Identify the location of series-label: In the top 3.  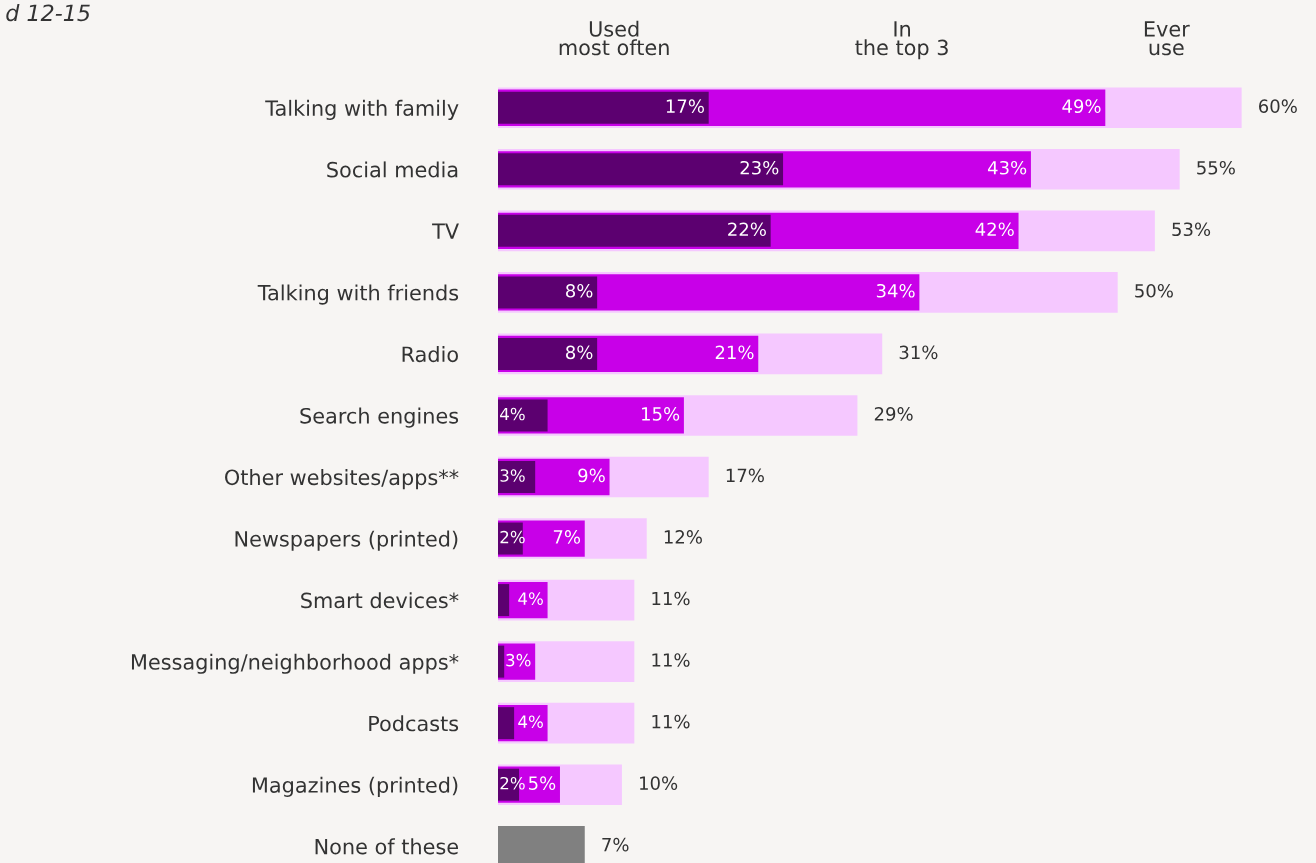
(901, 40).